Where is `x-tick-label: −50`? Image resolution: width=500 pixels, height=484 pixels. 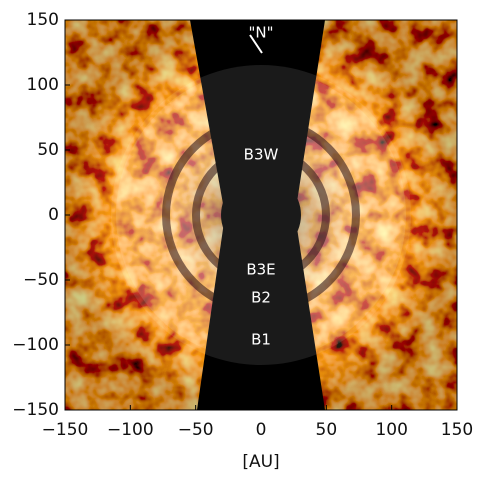 x-tick-label: −50 is located at coordinates (196, 430).